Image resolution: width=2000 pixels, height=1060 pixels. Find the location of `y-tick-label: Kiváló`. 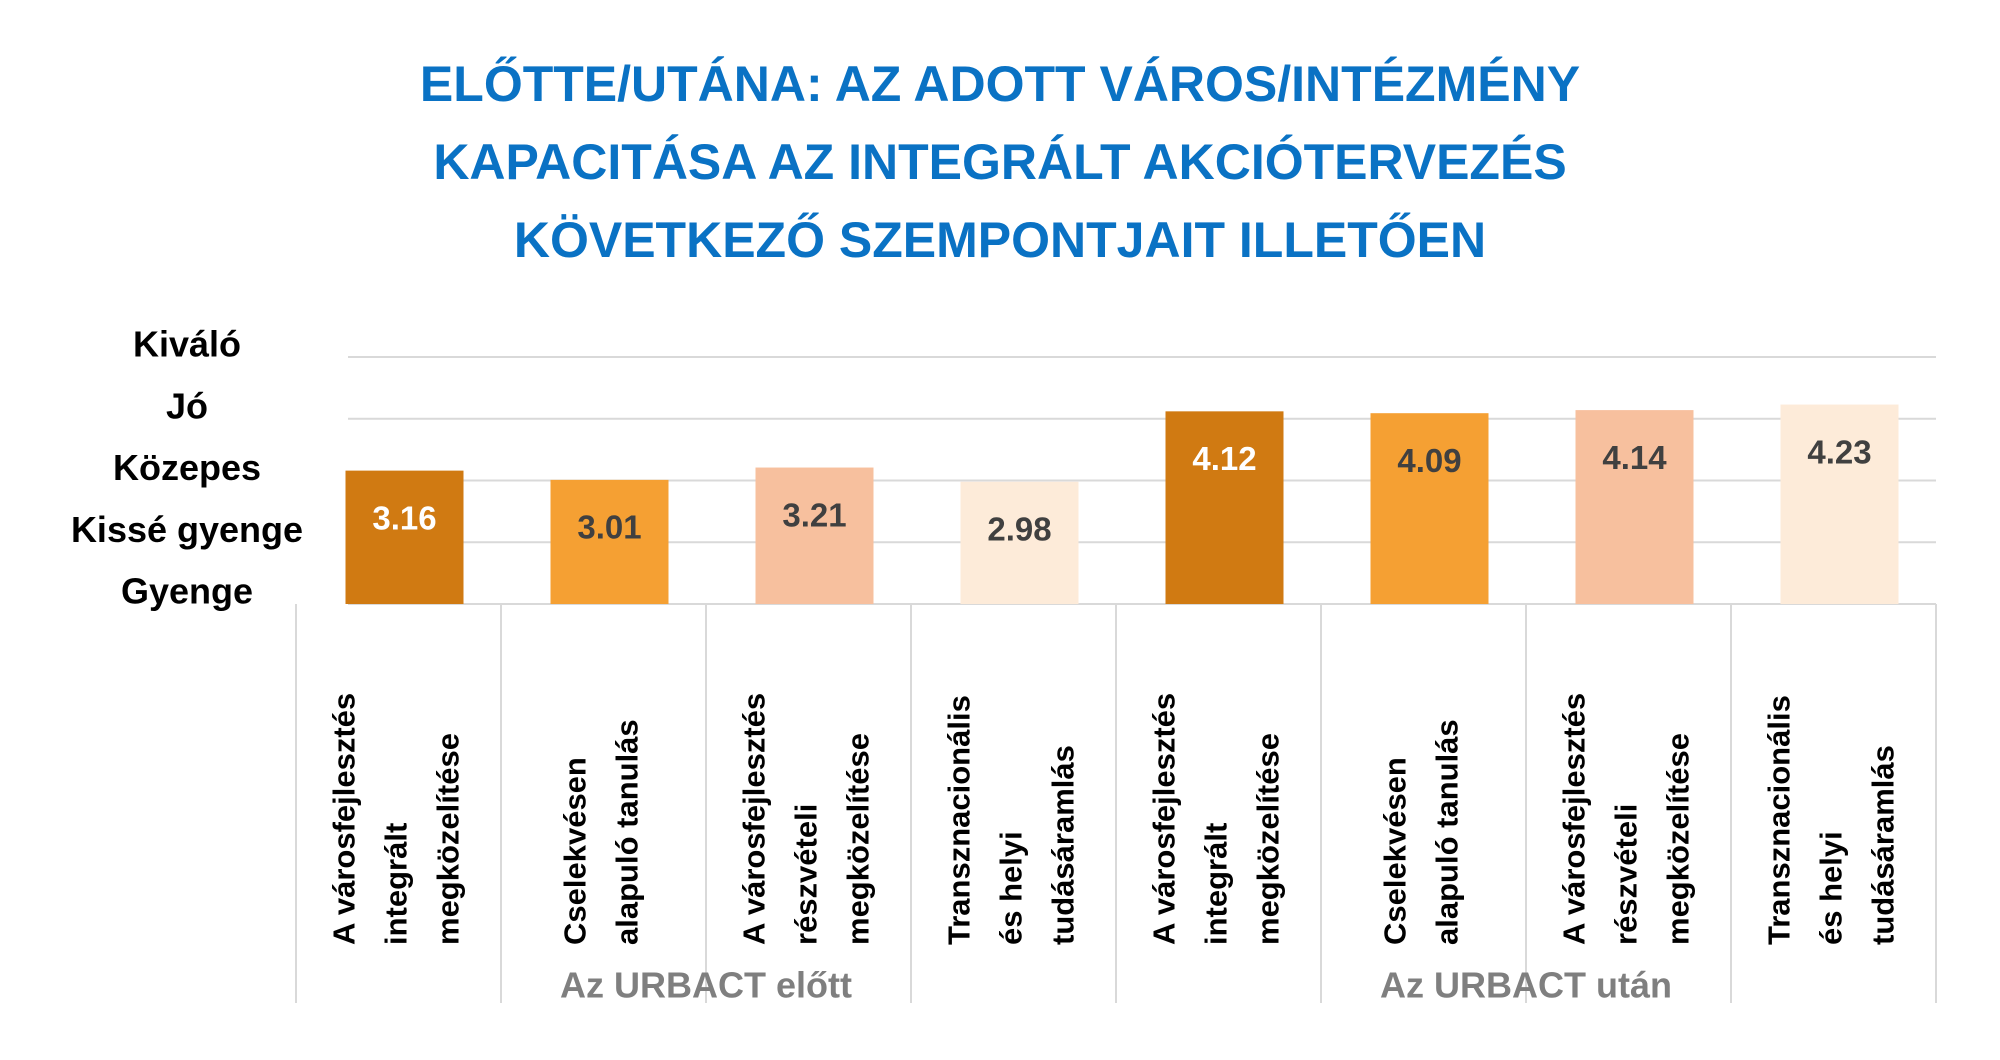

y-tick-label: Kiváló is located at coordinates (187, 344).